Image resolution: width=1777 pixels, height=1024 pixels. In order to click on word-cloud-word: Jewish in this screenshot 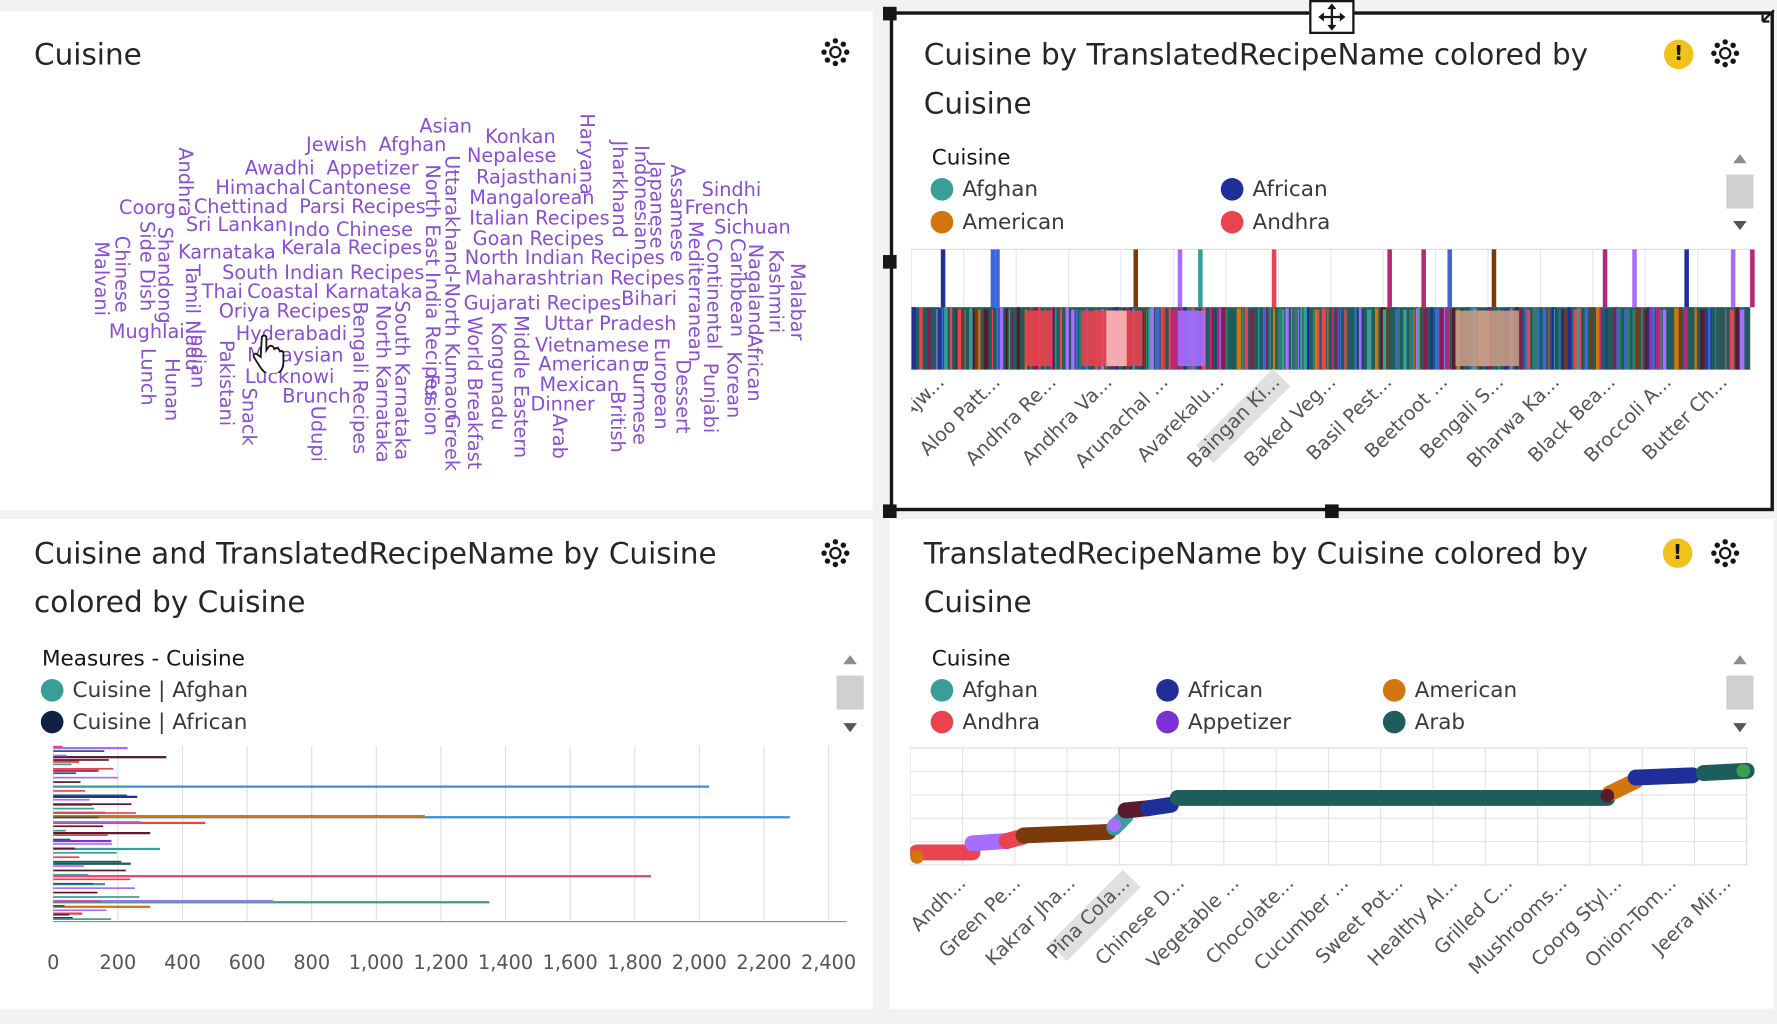, I will do `click(336, 145)`.